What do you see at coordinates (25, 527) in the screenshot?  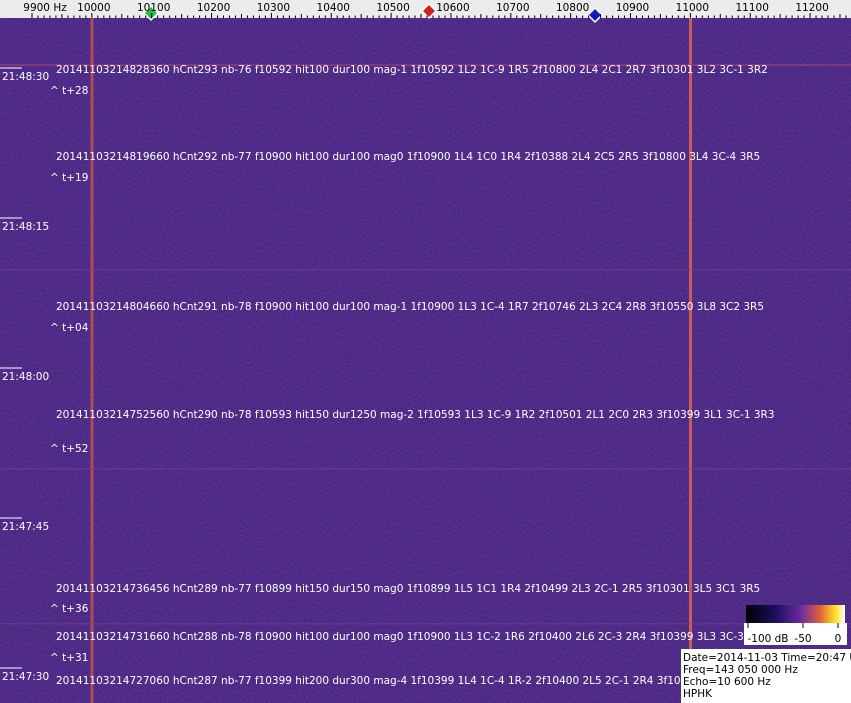 I see `time-label: 21:47:45` at bounding box center [25, 527].